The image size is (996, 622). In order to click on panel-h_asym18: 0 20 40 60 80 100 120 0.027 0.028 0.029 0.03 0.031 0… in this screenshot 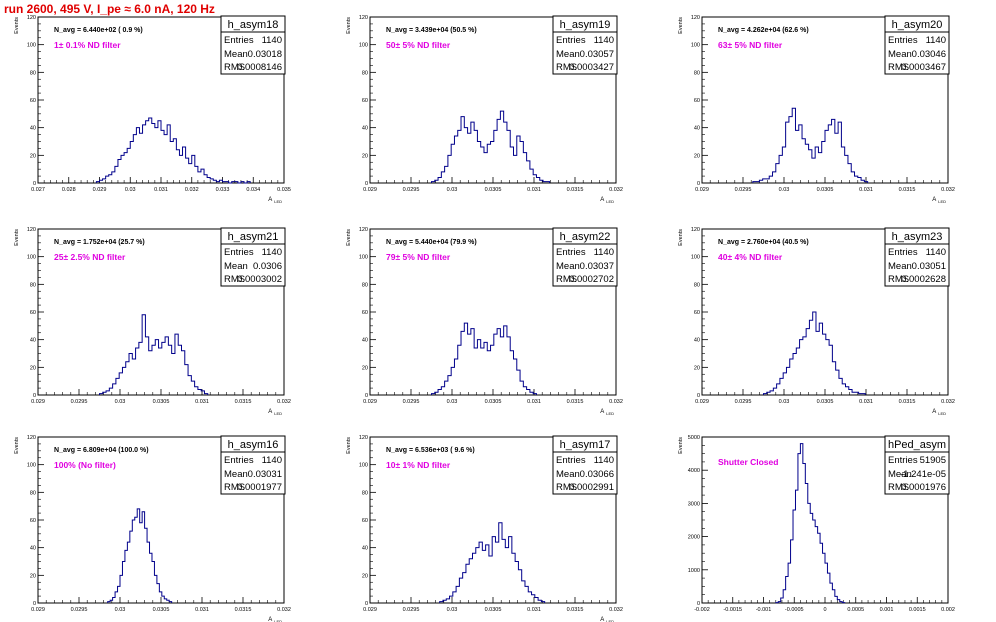, I will do `click(152, 109)`.